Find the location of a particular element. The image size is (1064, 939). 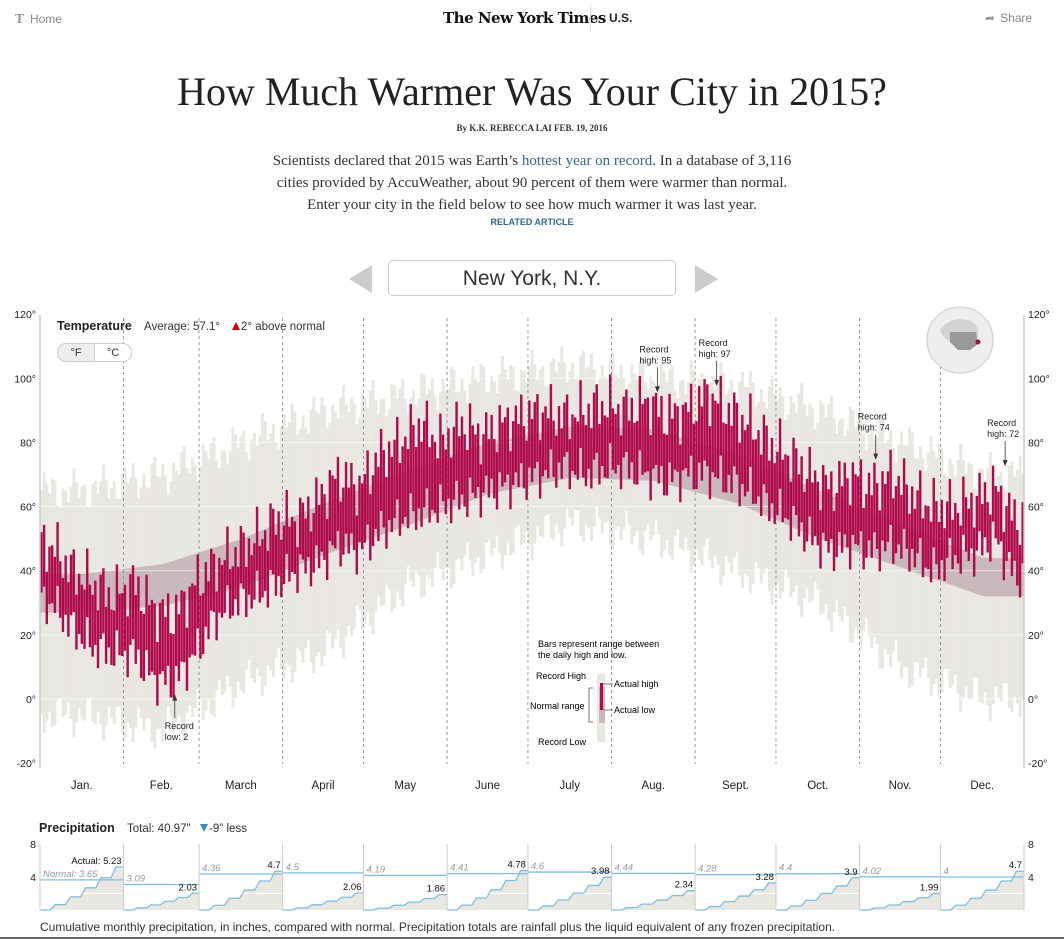

legend-actual-bar is located at coordinates (601, 696).